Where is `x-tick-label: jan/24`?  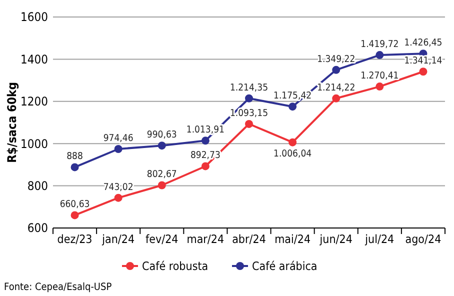
x-tick-label: jan/24 is located at coordinates (118, 239).